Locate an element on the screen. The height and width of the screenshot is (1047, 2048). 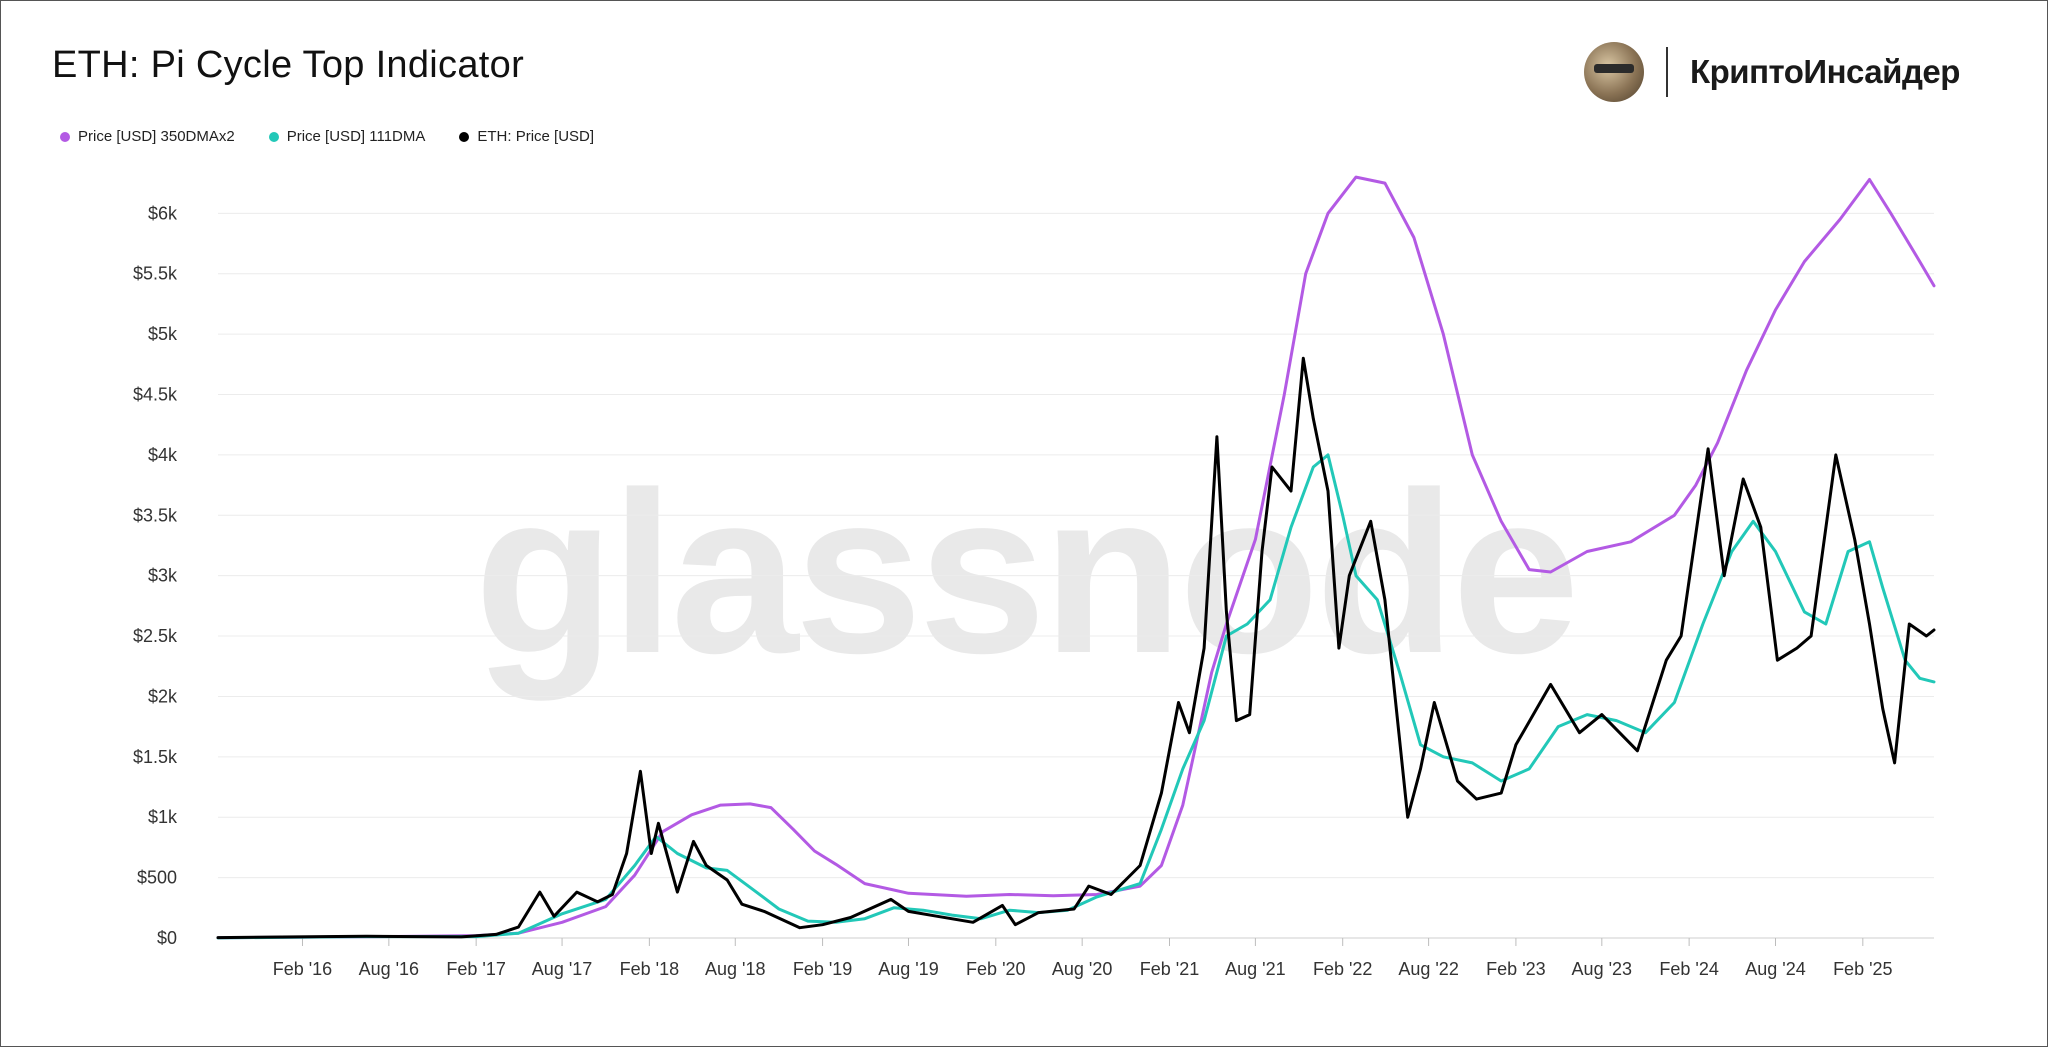
x-tick-label: Feb '17 is located at coordinates (475, 969).